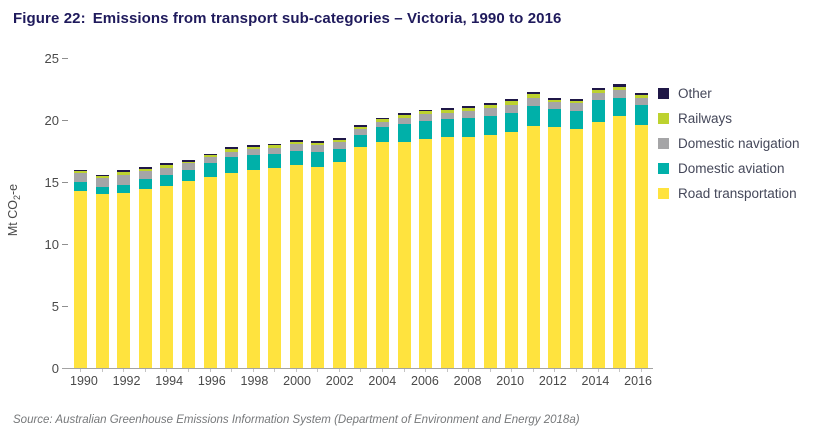 The height and width of the screenshot is (445, 825). I want to click on y-tick-label: 15, so click(51, 182).